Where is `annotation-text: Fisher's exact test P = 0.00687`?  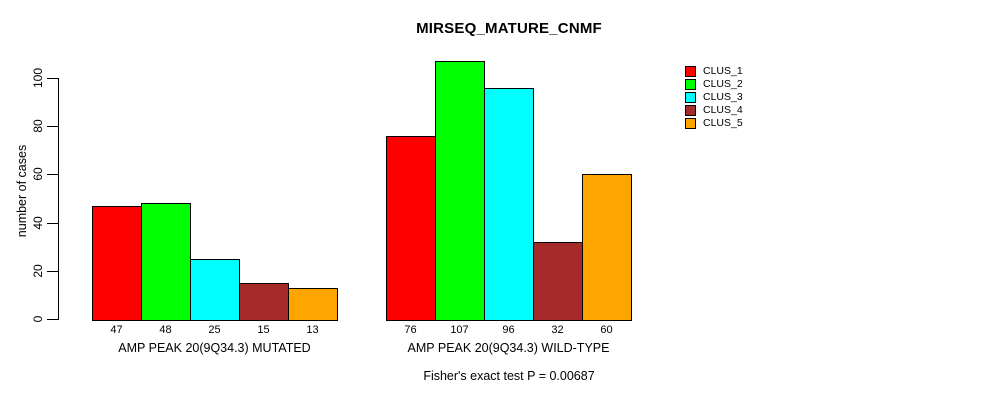
annotation-text: Fisher's exact test P = 0.00687 is located at coordinates (509, 376).